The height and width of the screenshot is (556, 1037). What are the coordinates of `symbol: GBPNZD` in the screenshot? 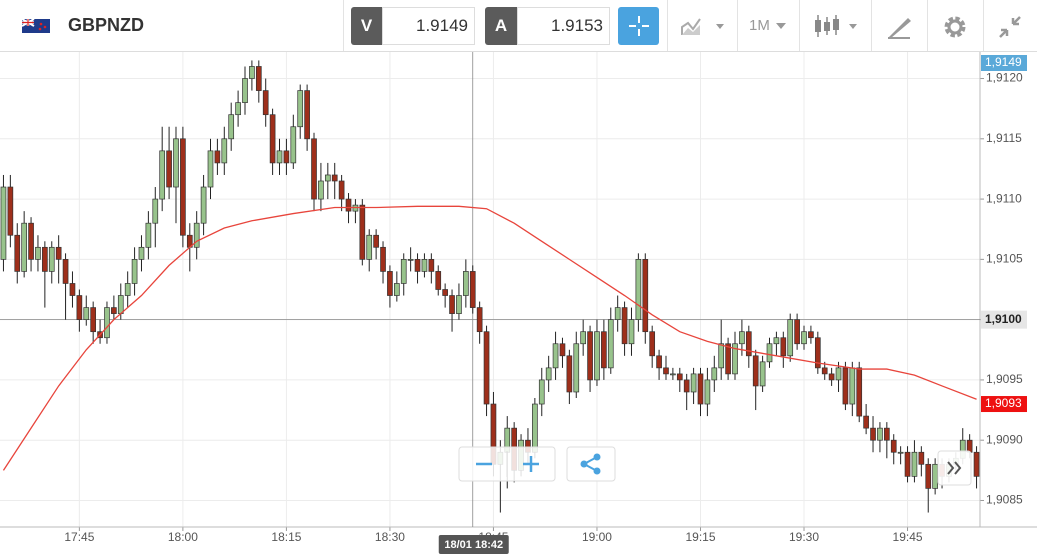 It's located at (106, 25).